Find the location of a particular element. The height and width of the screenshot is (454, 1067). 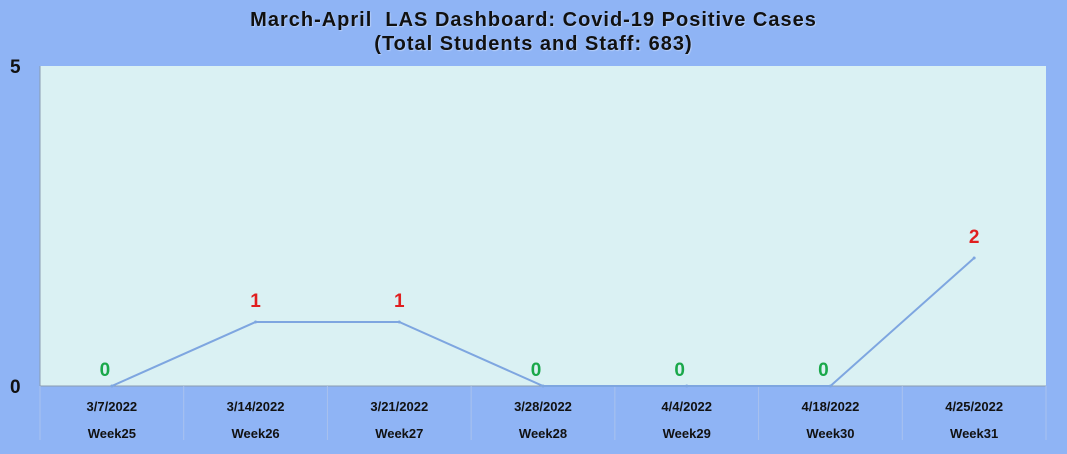

x-tick-label-date: 3/14/2022 is located at coordinates (256, 406).